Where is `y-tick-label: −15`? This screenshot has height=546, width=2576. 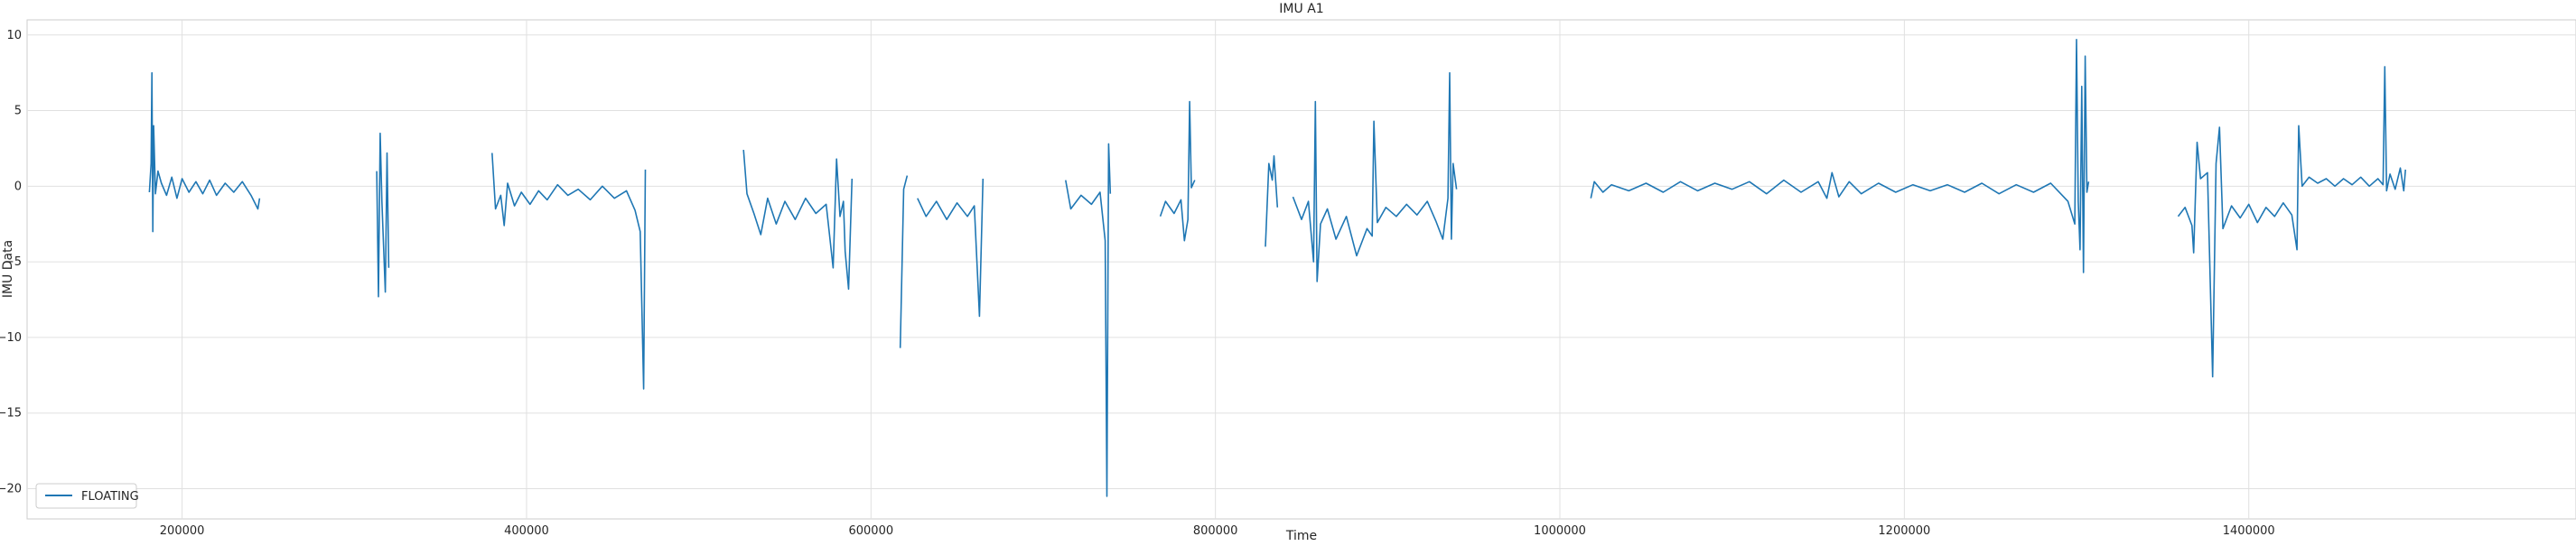 y-tick-label: −15 is located at coordinates (11, 414).